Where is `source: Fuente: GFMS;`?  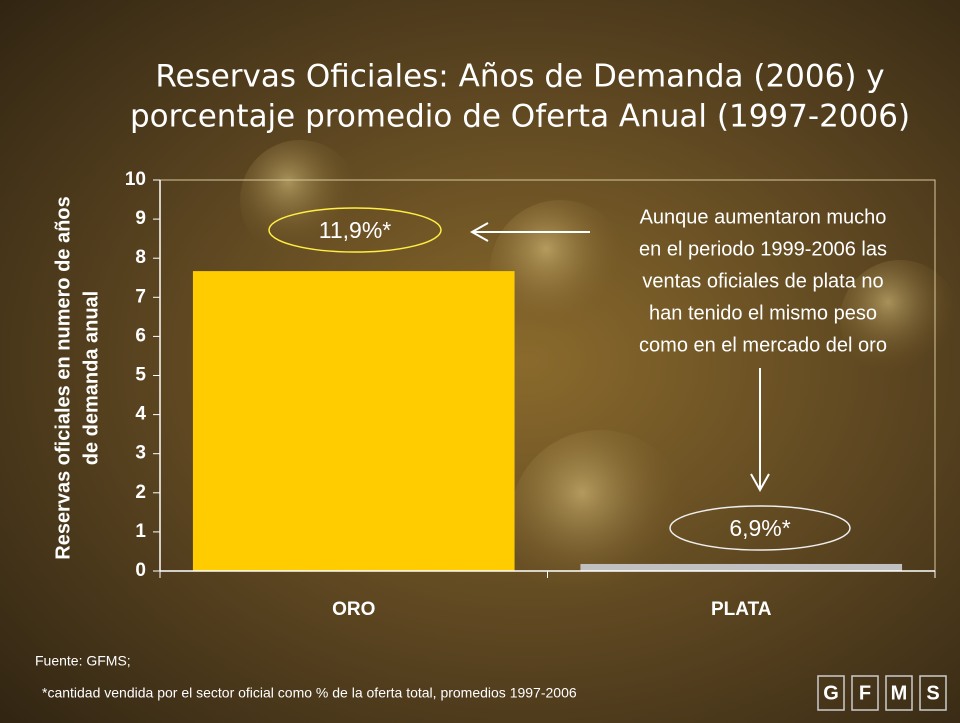
source: Fuente: GFMS; is located at coordinates (83, 661).